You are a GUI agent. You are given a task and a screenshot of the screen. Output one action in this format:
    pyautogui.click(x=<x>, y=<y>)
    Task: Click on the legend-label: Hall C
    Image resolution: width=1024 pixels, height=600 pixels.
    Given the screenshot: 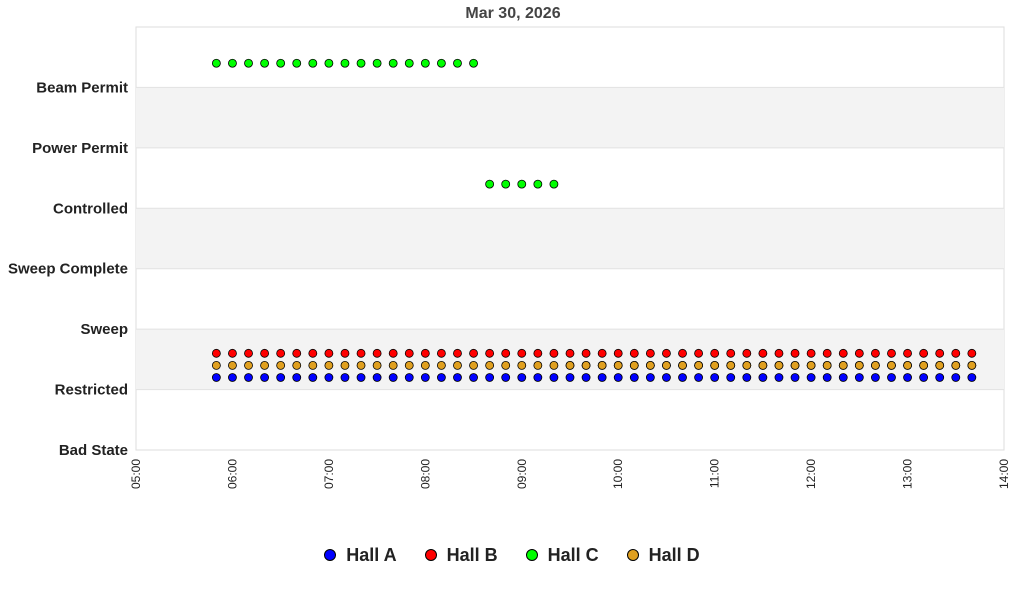 What is the action you would take?
    pyautogui.click(x=573, y=554)
    